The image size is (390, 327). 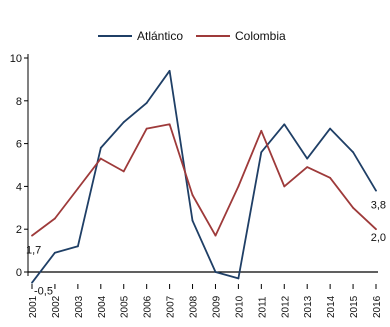 I want to click on y-tick-label: 8, so click(x=19, y=102).